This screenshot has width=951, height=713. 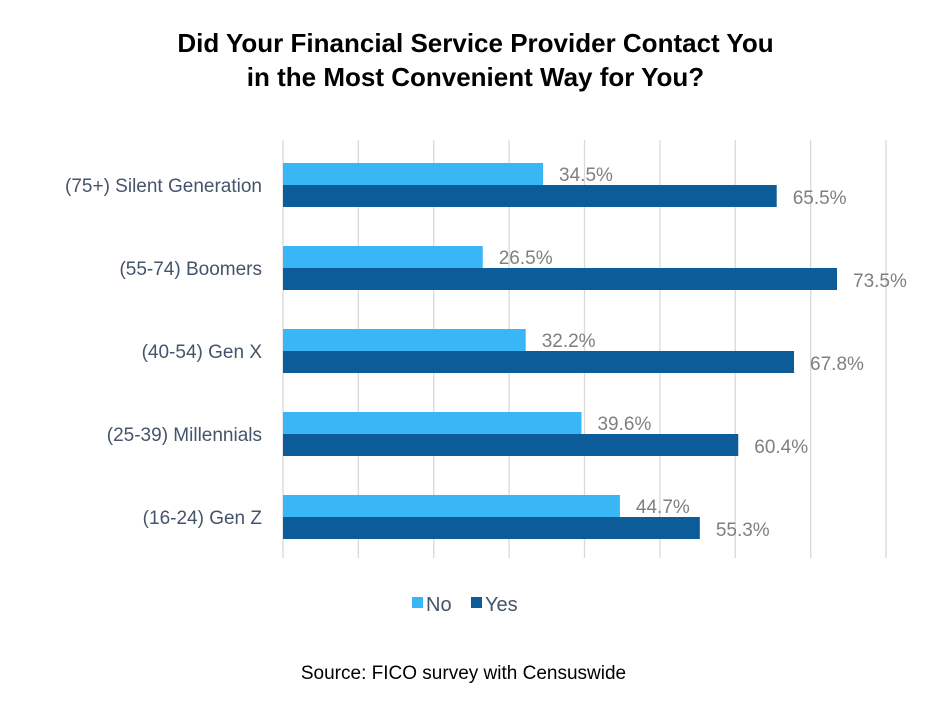 What do you see at coordinates (820, 198) in the screenshot?
I see `data-label-yes: 65.5%` at bounding box center [820, 198].